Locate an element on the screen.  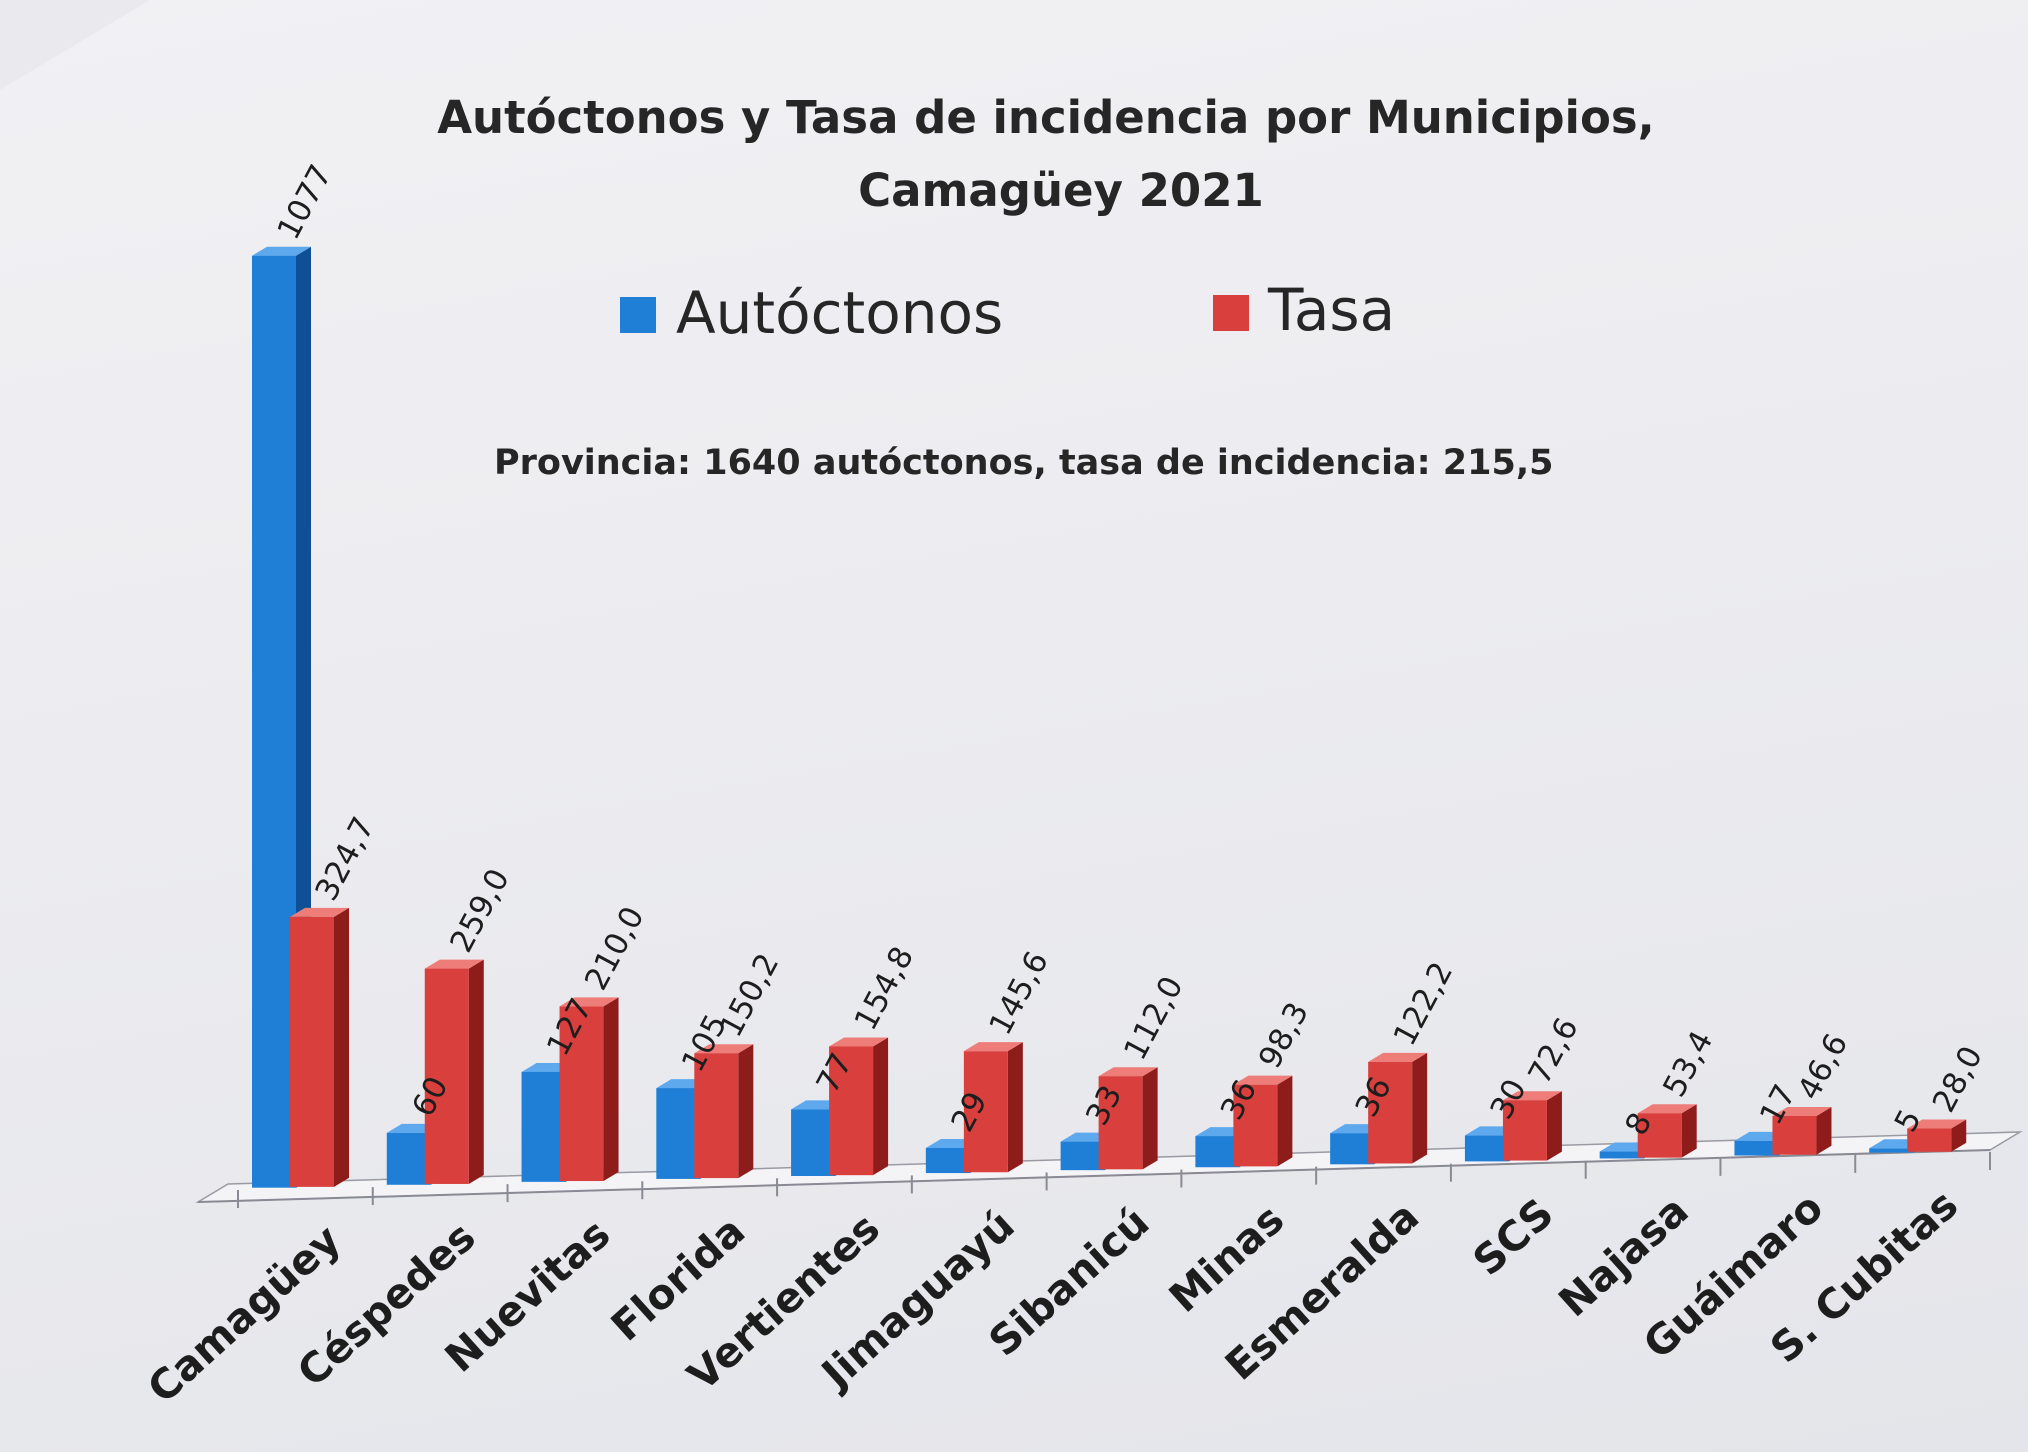
bar-tasa-5-front is located at coordinates (985, 1112).